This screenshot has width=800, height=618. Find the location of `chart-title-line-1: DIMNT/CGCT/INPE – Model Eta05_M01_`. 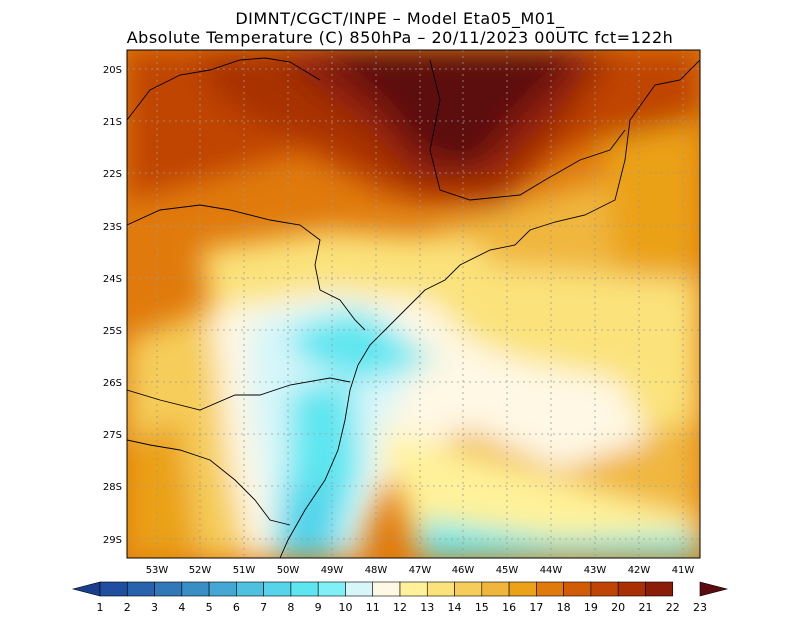

chart-title-line-1: DIMNT/CGCT/INPE – Model Eta05_M01_ is located at coordinates (400, 18).